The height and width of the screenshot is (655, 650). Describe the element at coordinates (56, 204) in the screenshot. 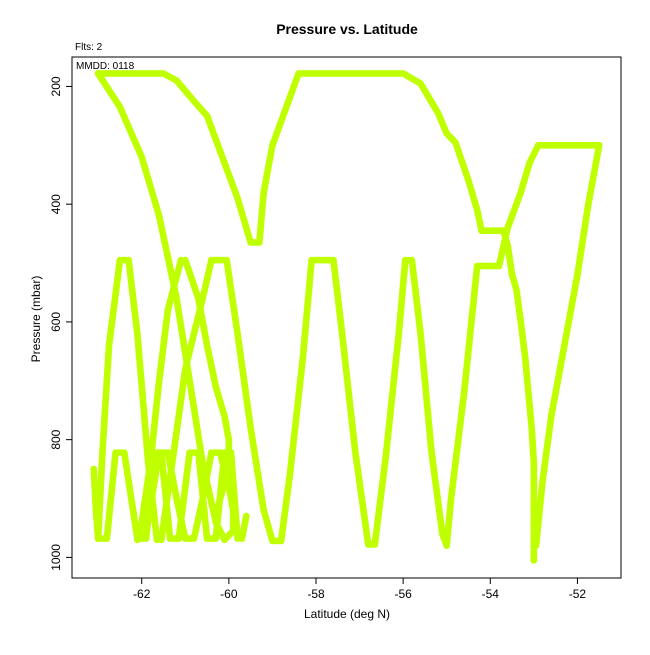

I see `y-tick-label: 400` at that location.